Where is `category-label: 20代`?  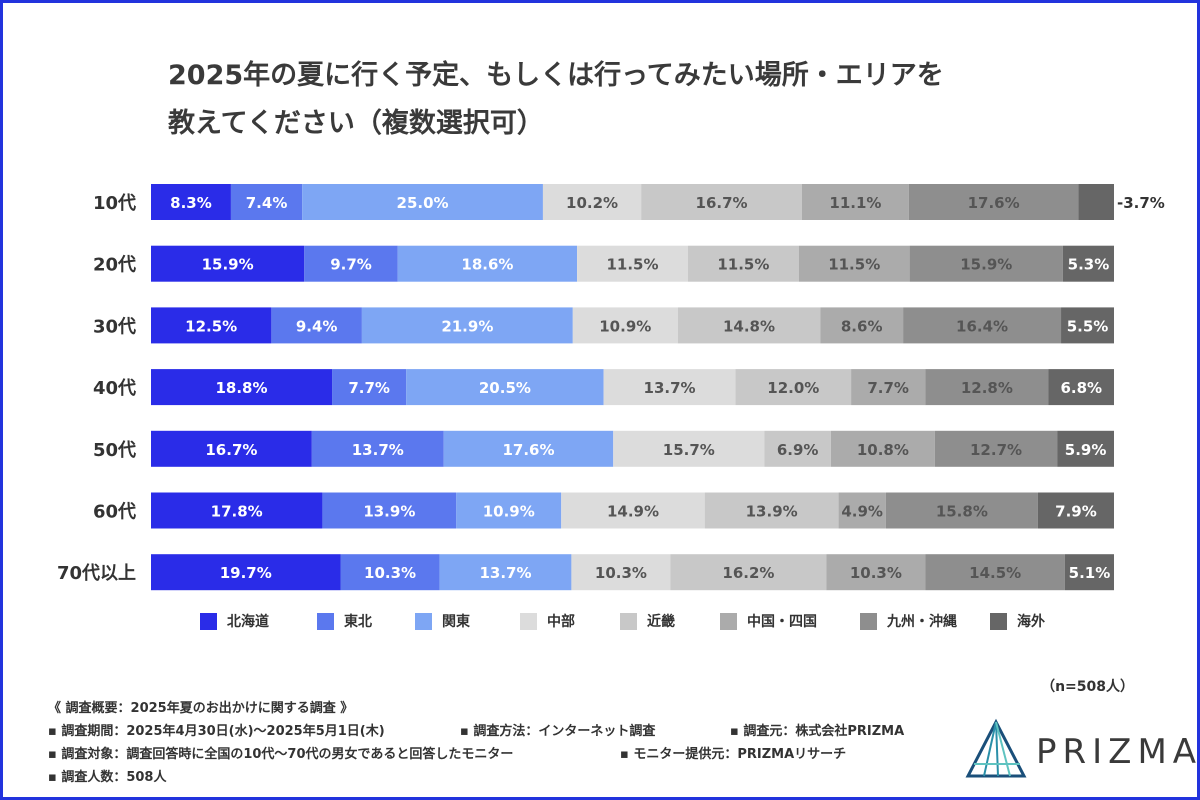 category-label: 20代 is located at coordinates (114, 265).